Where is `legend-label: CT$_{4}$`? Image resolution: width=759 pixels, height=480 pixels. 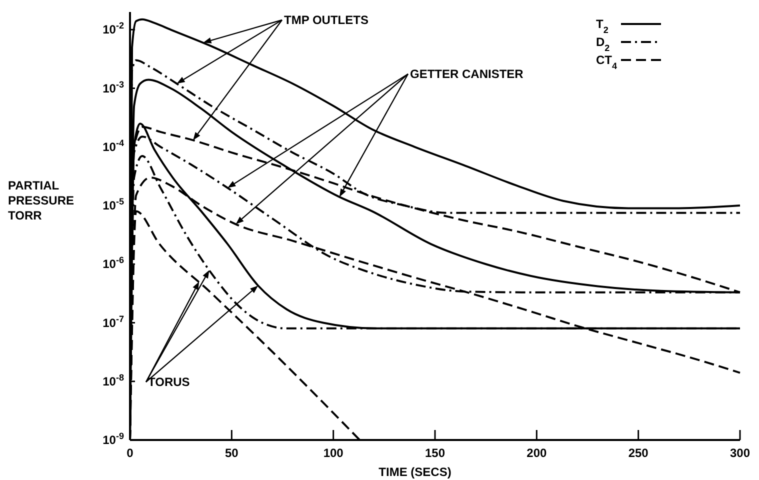
legend-label: CT$_{4}$ is located at coordinates (607, 62).